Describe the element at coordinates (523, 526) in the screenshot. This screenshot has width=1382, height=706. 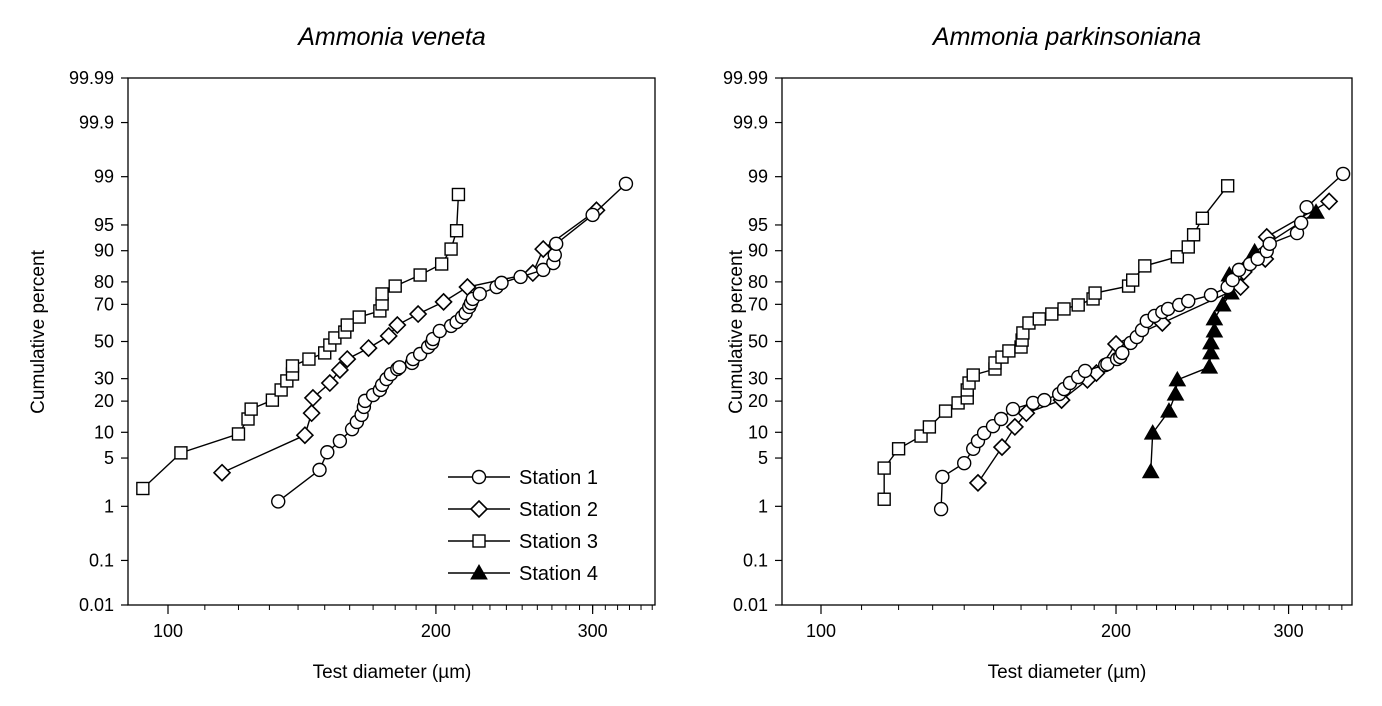
I see `legend: Station 1 Station 2 Station 3 Station 4` at that location.